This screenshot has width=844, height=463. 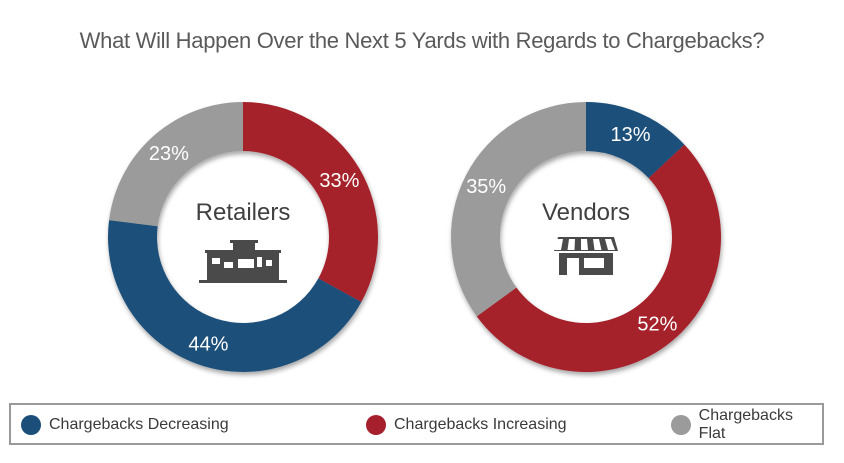 I want to click on legend-label: Chargebacks Decreasing, so click(x=139, y=424).